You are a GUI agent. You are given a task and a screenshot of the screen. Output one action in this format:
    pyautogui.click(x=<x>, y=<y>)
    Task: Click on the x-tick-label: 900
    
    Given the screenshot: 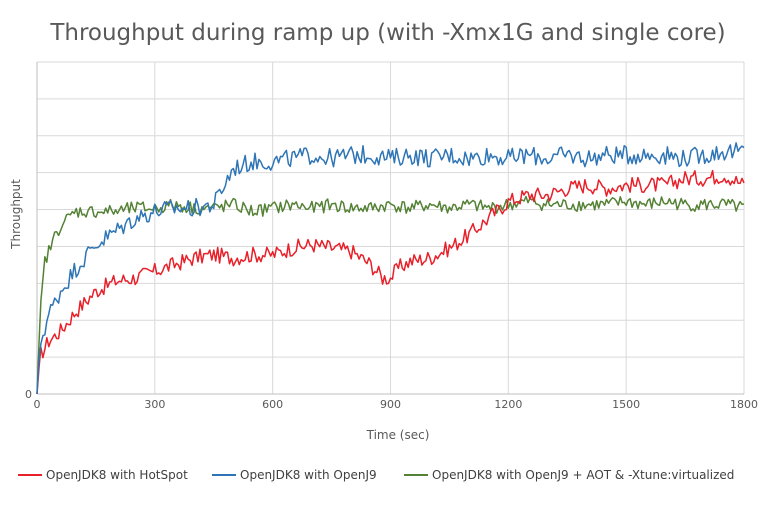 What is the action you would take?
    pyautogui.click(x=390, y=404)
    